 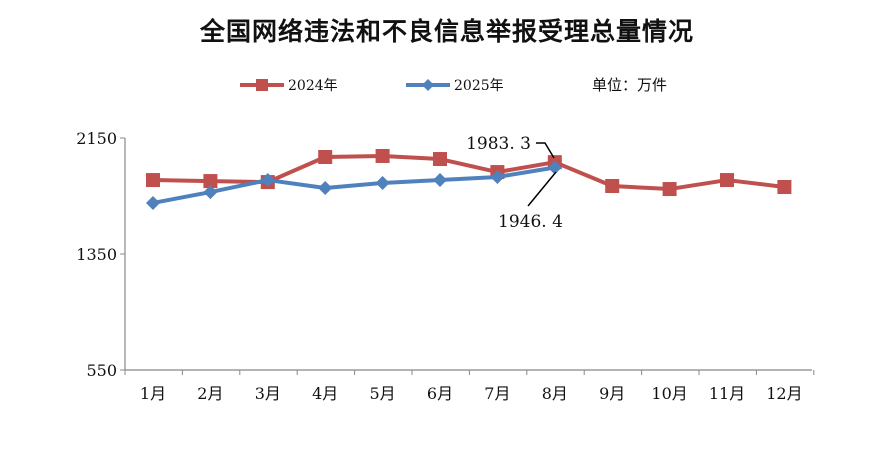 I want to click on legend-label: 2024年, so click(x=313, y=86).